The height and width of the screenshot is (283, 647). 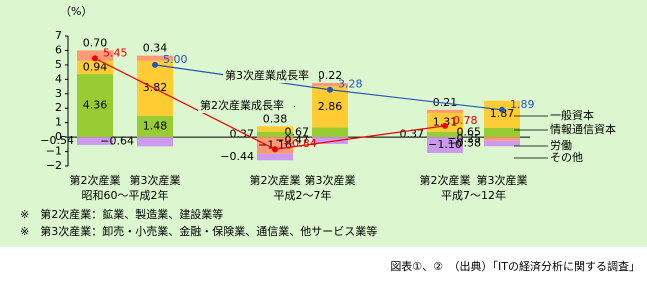 I want to click on value-label: 1.31, so click(x=445, y=121).